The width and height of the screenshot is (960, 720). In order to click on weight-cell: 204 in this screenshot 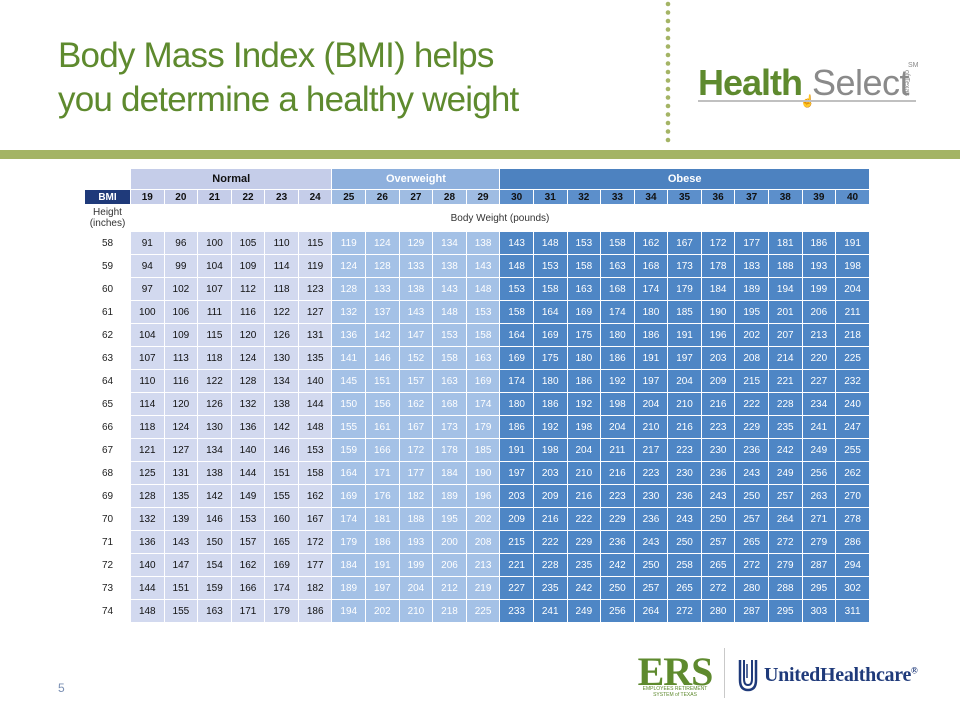, I will do `click(651, 404)`.